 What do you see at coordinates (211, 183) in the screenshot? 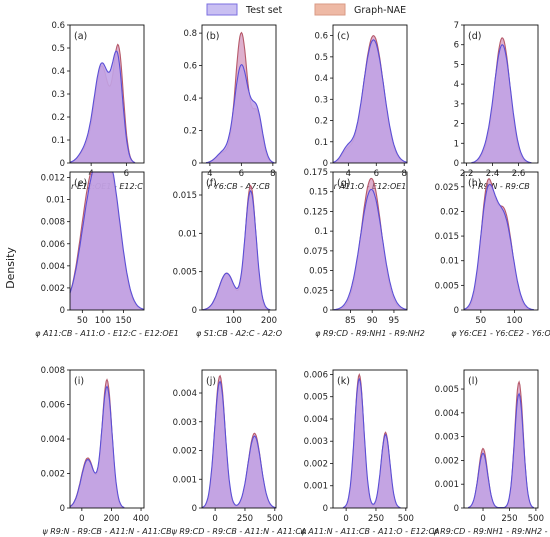
I see `panel-label: (f)` at bounding box center [211, 183].